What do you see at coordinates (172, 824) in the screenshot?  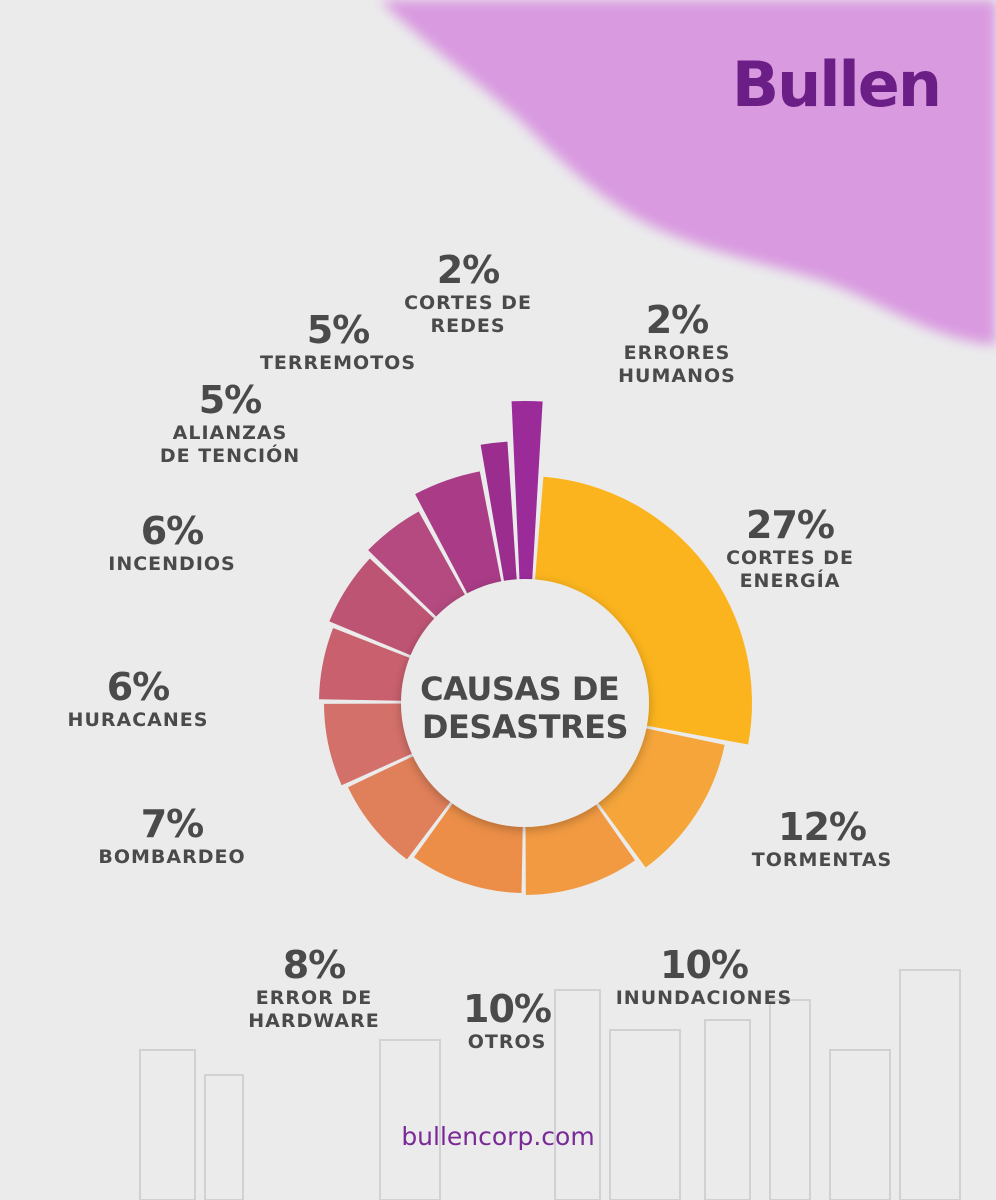 I see `slice-5-value-label: 7%` at bounding box center [172, 824].